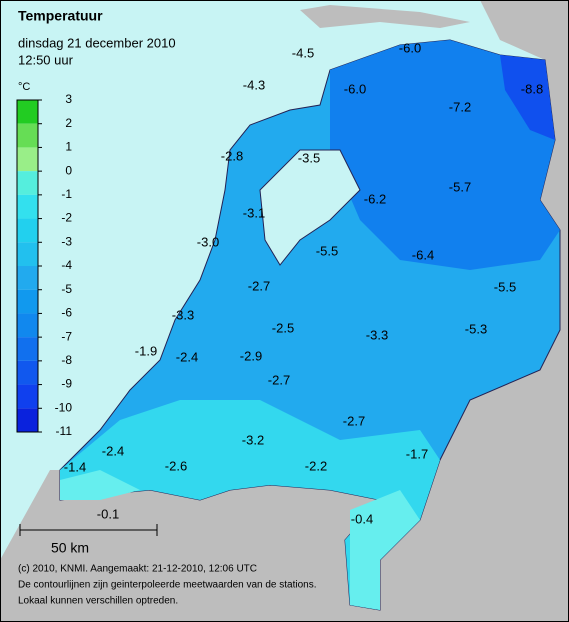 The image size is (569, 622). Describe the element at coordinates (362, 518) in the screenshot. I see `station-value: -0.4` at that location.